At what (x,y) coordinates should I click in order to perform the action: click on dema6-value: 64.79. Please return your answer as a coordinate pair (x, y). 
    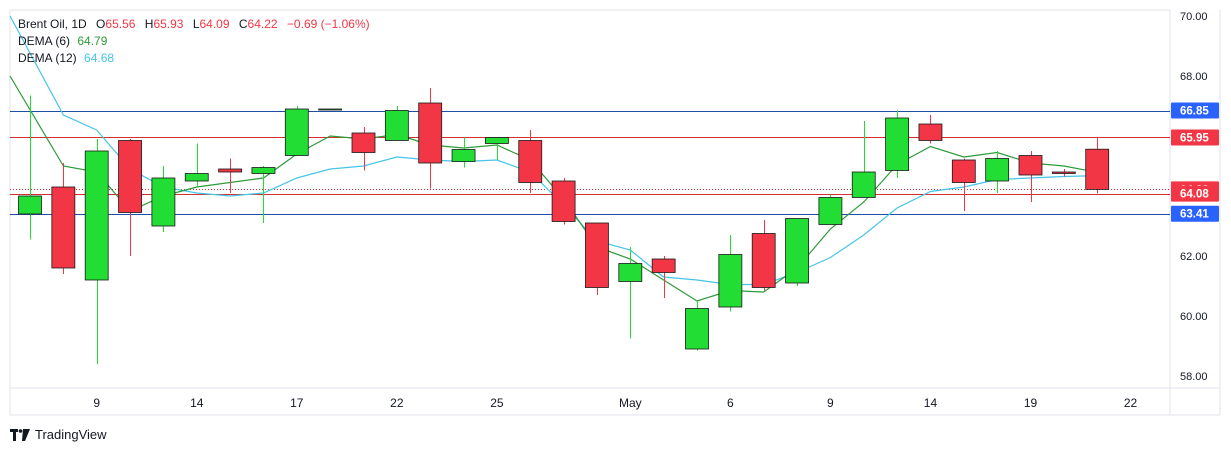
    Looking at the image, I should click on (92, 41).